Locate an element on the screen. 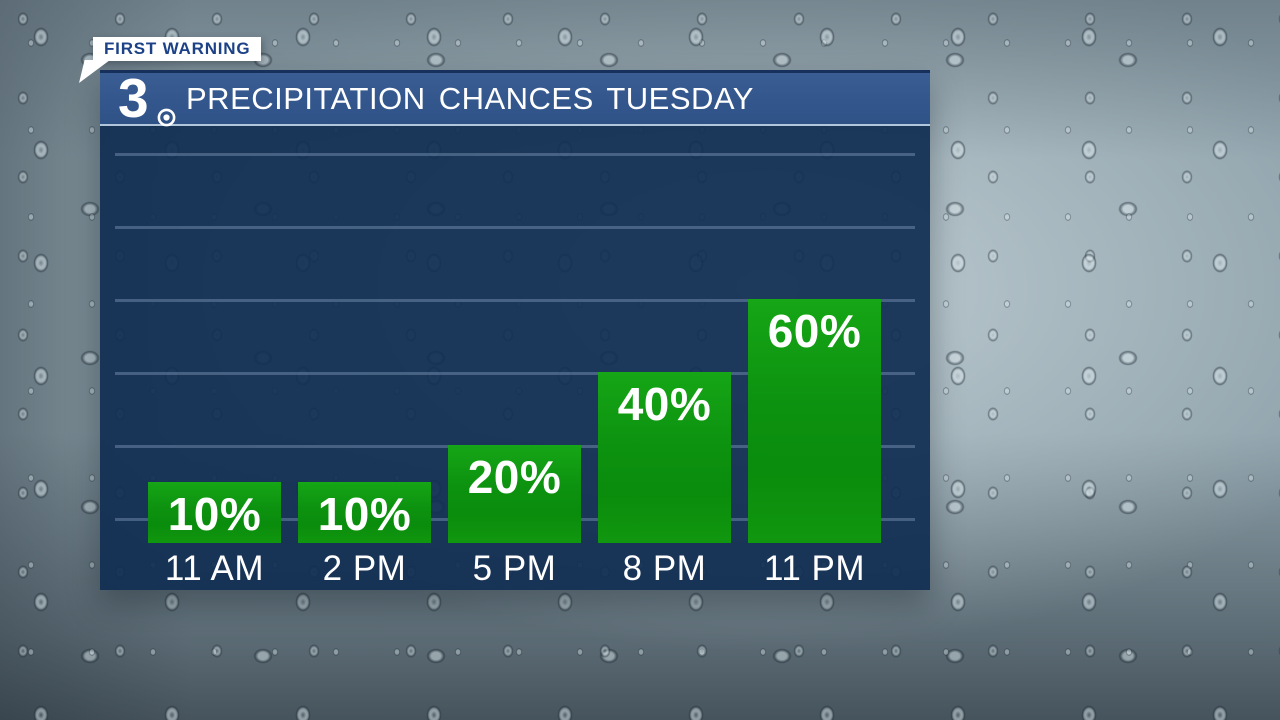  time-label-11am: 11 AM is located at coordinates (214, 568).